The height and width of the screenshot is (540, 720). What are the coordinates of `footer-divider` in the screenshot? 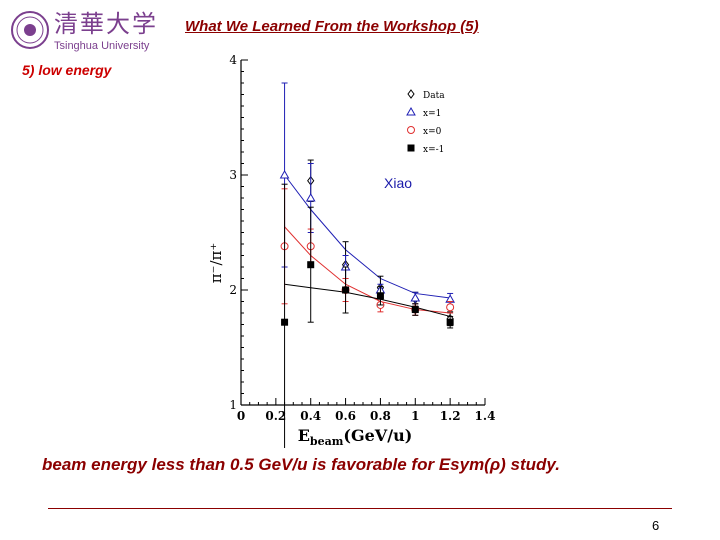 It's located at (360, 508).